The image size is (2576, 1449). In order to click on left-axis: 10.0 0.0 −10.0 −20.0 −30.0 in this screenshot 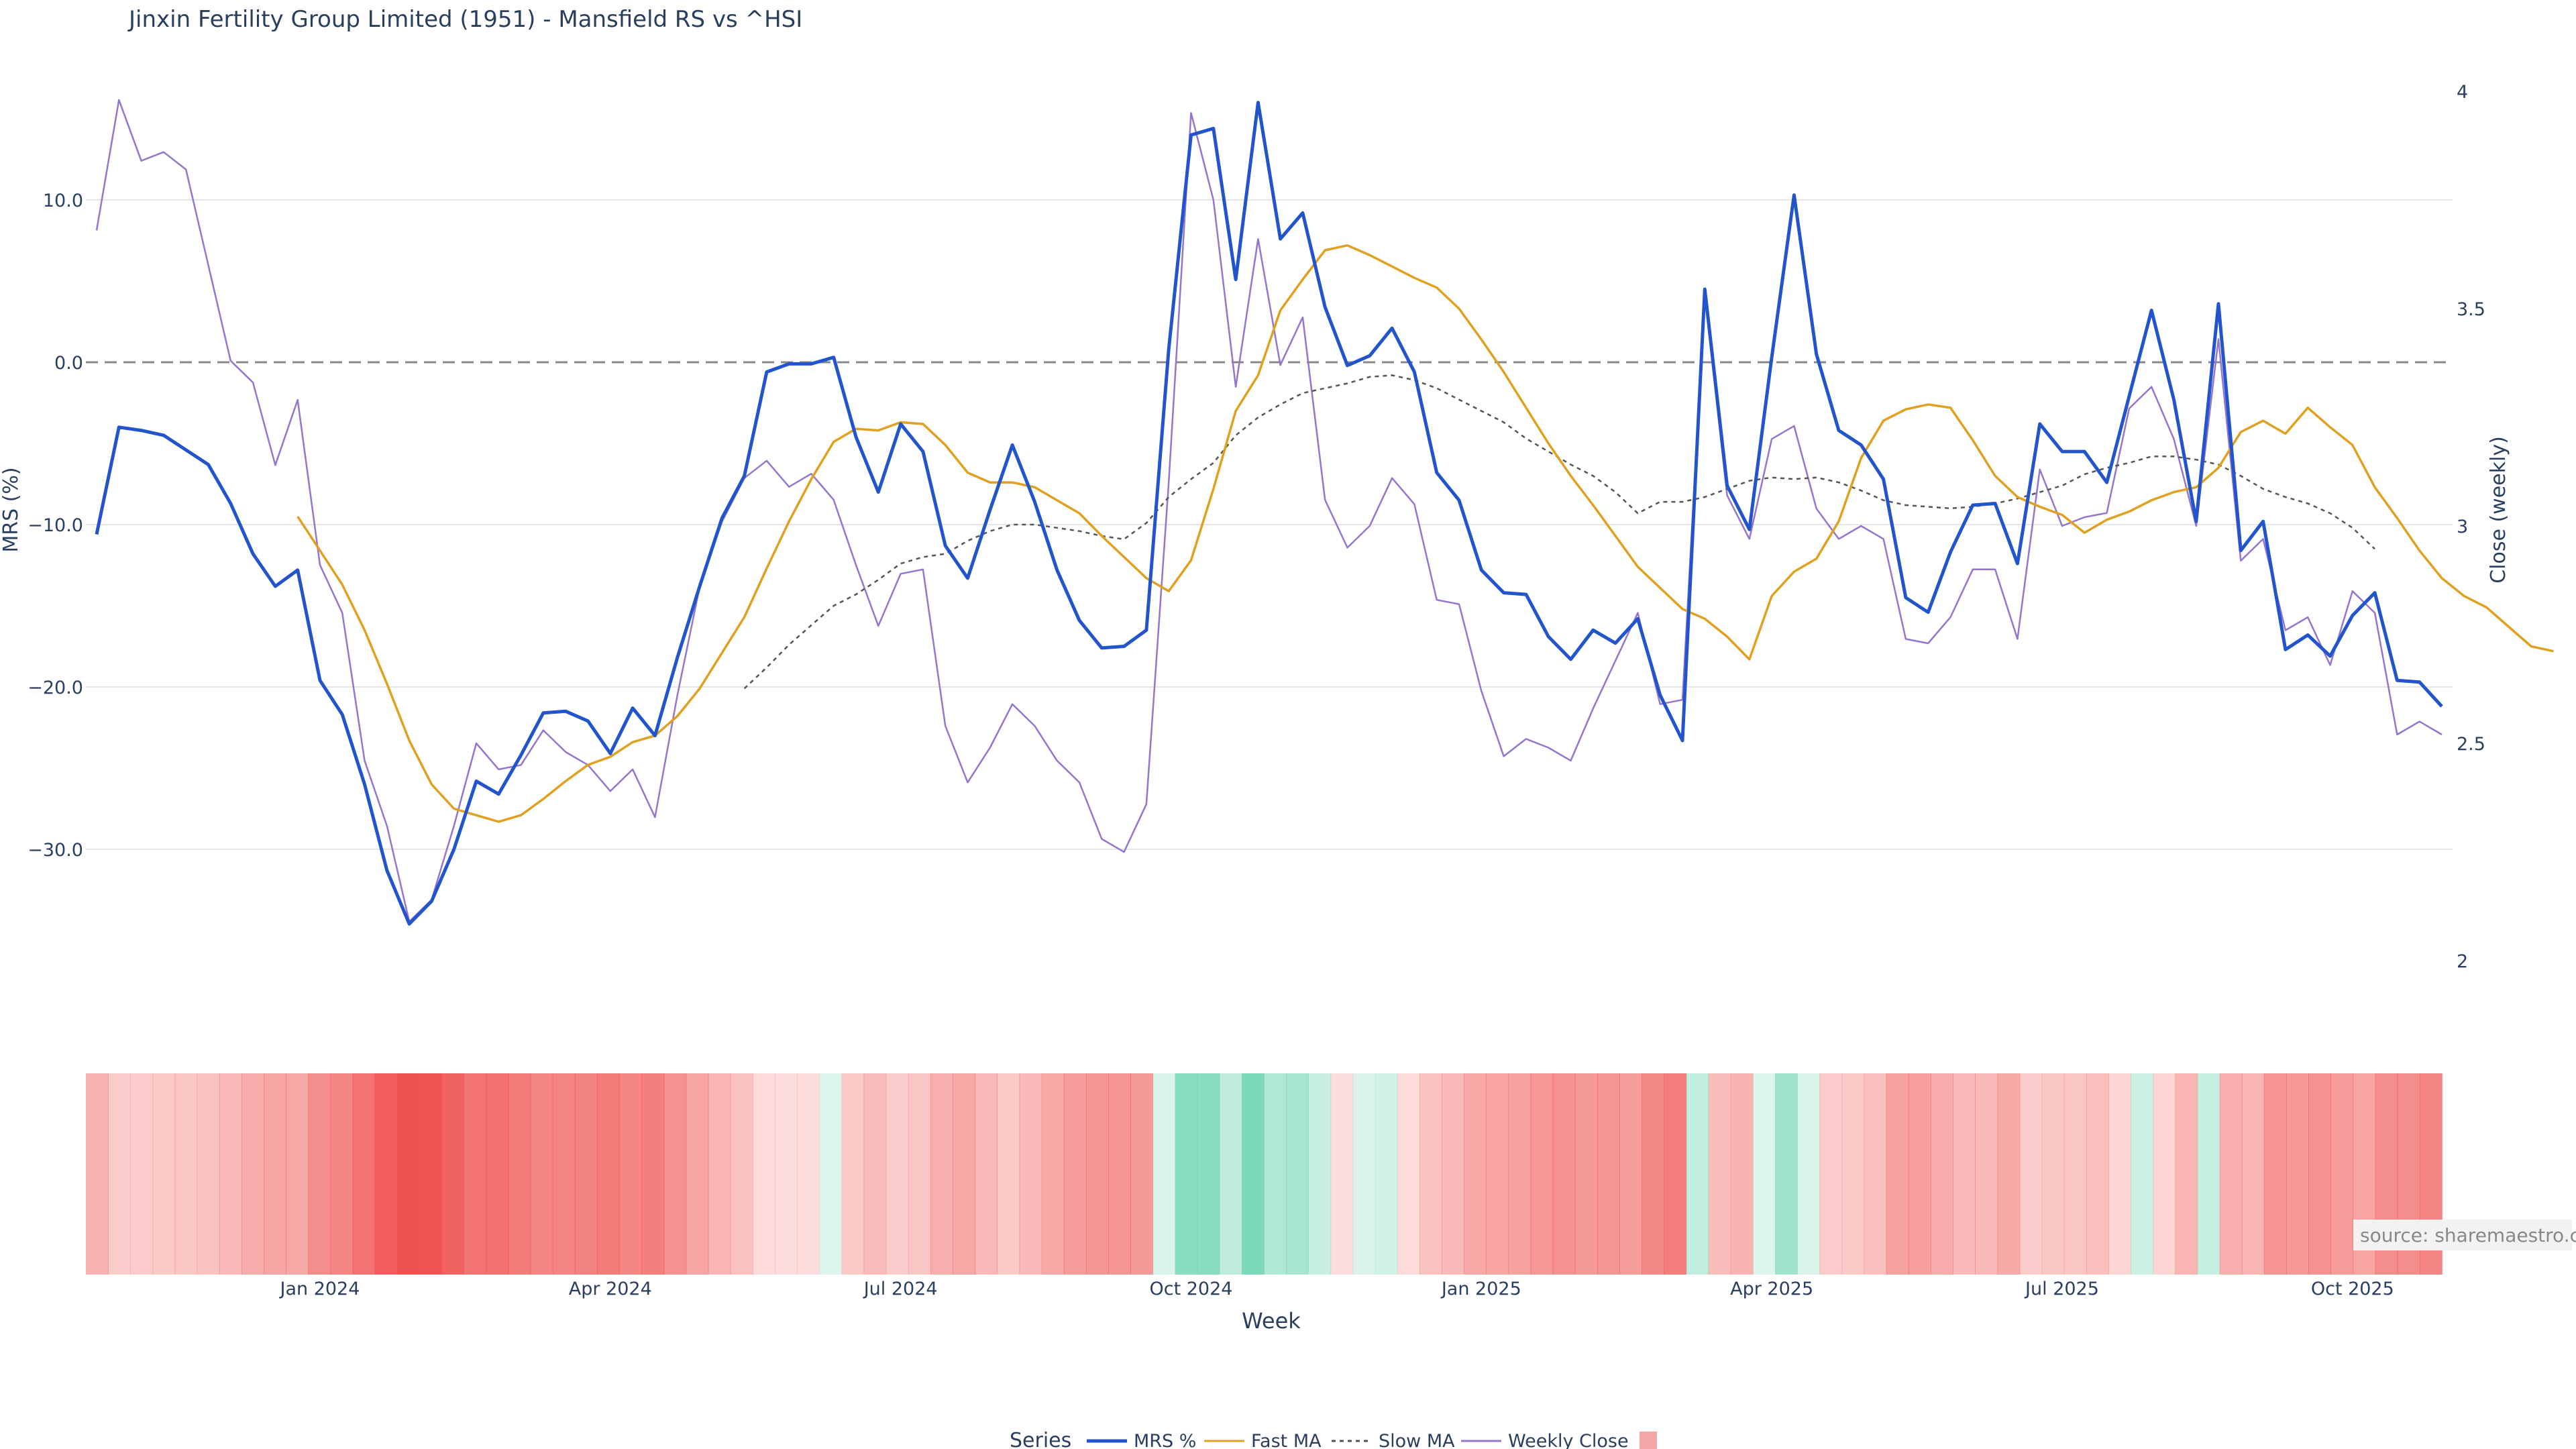, I will do `click(55, 526)`.